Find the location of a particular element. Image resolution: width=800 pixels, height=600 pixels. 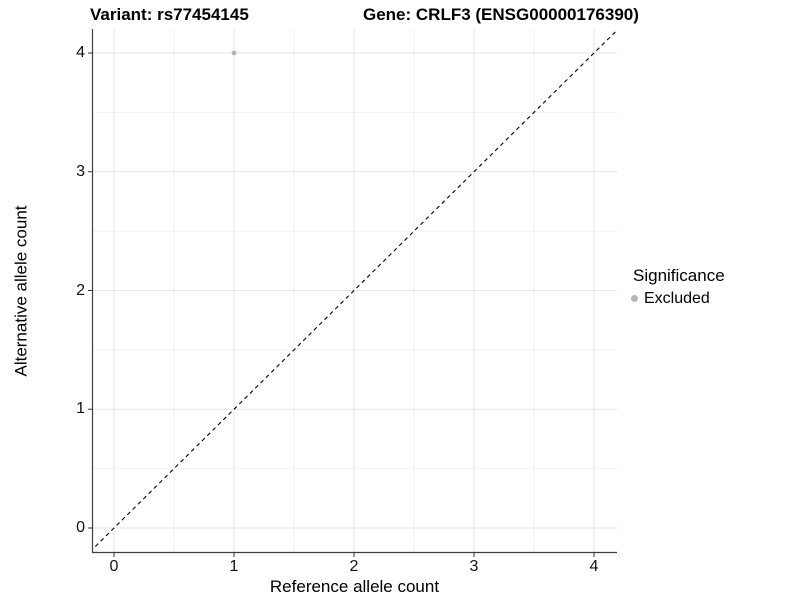

data-point is located at coordinates (234, 53).